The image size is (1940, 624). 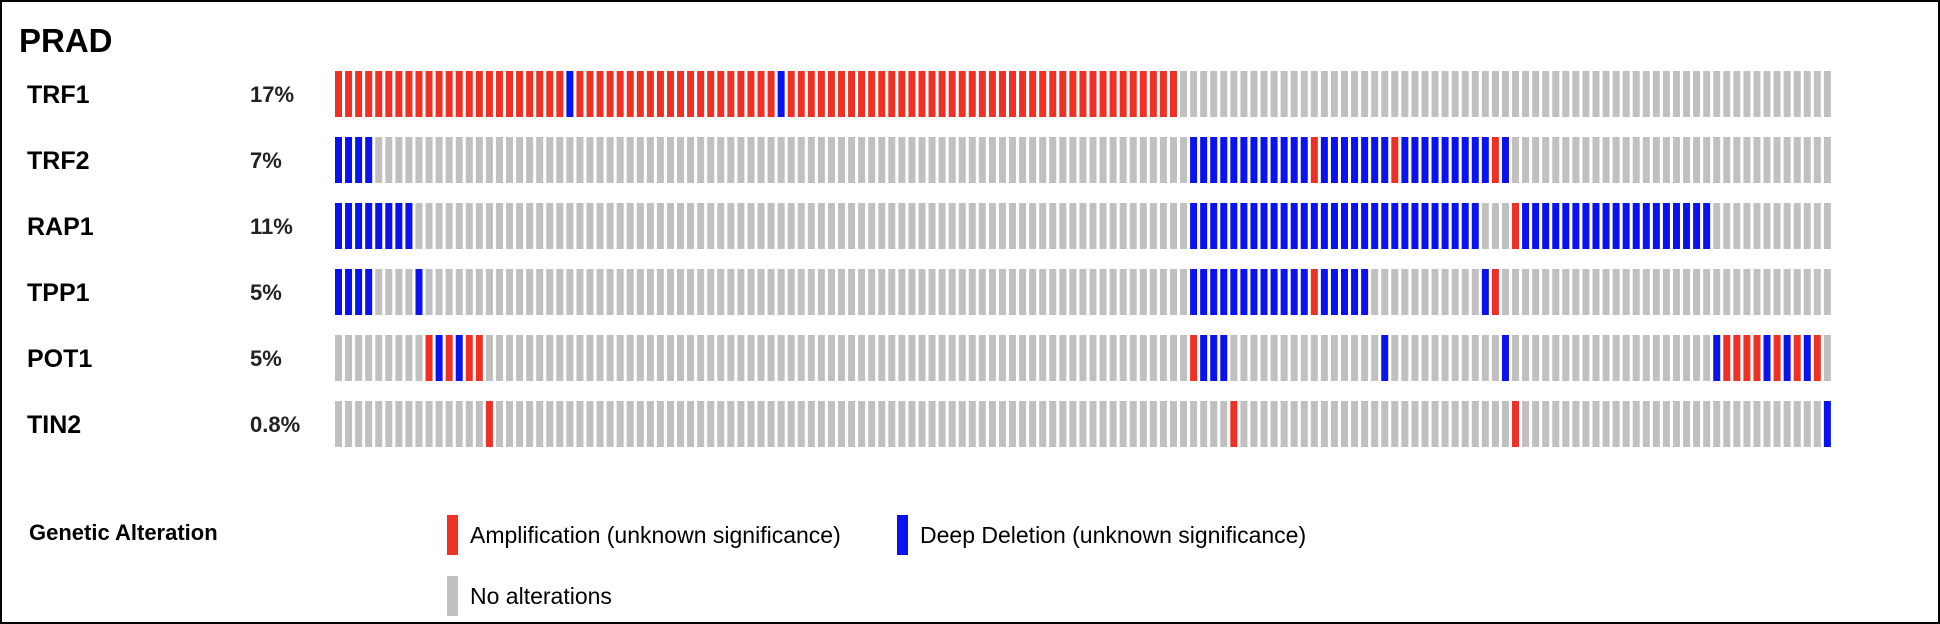 What do you see at coordinates (1807, 358) in the screenshot?
I see `sample-cell-pot1-deep-deletion` at bounding box center [1807, 358].